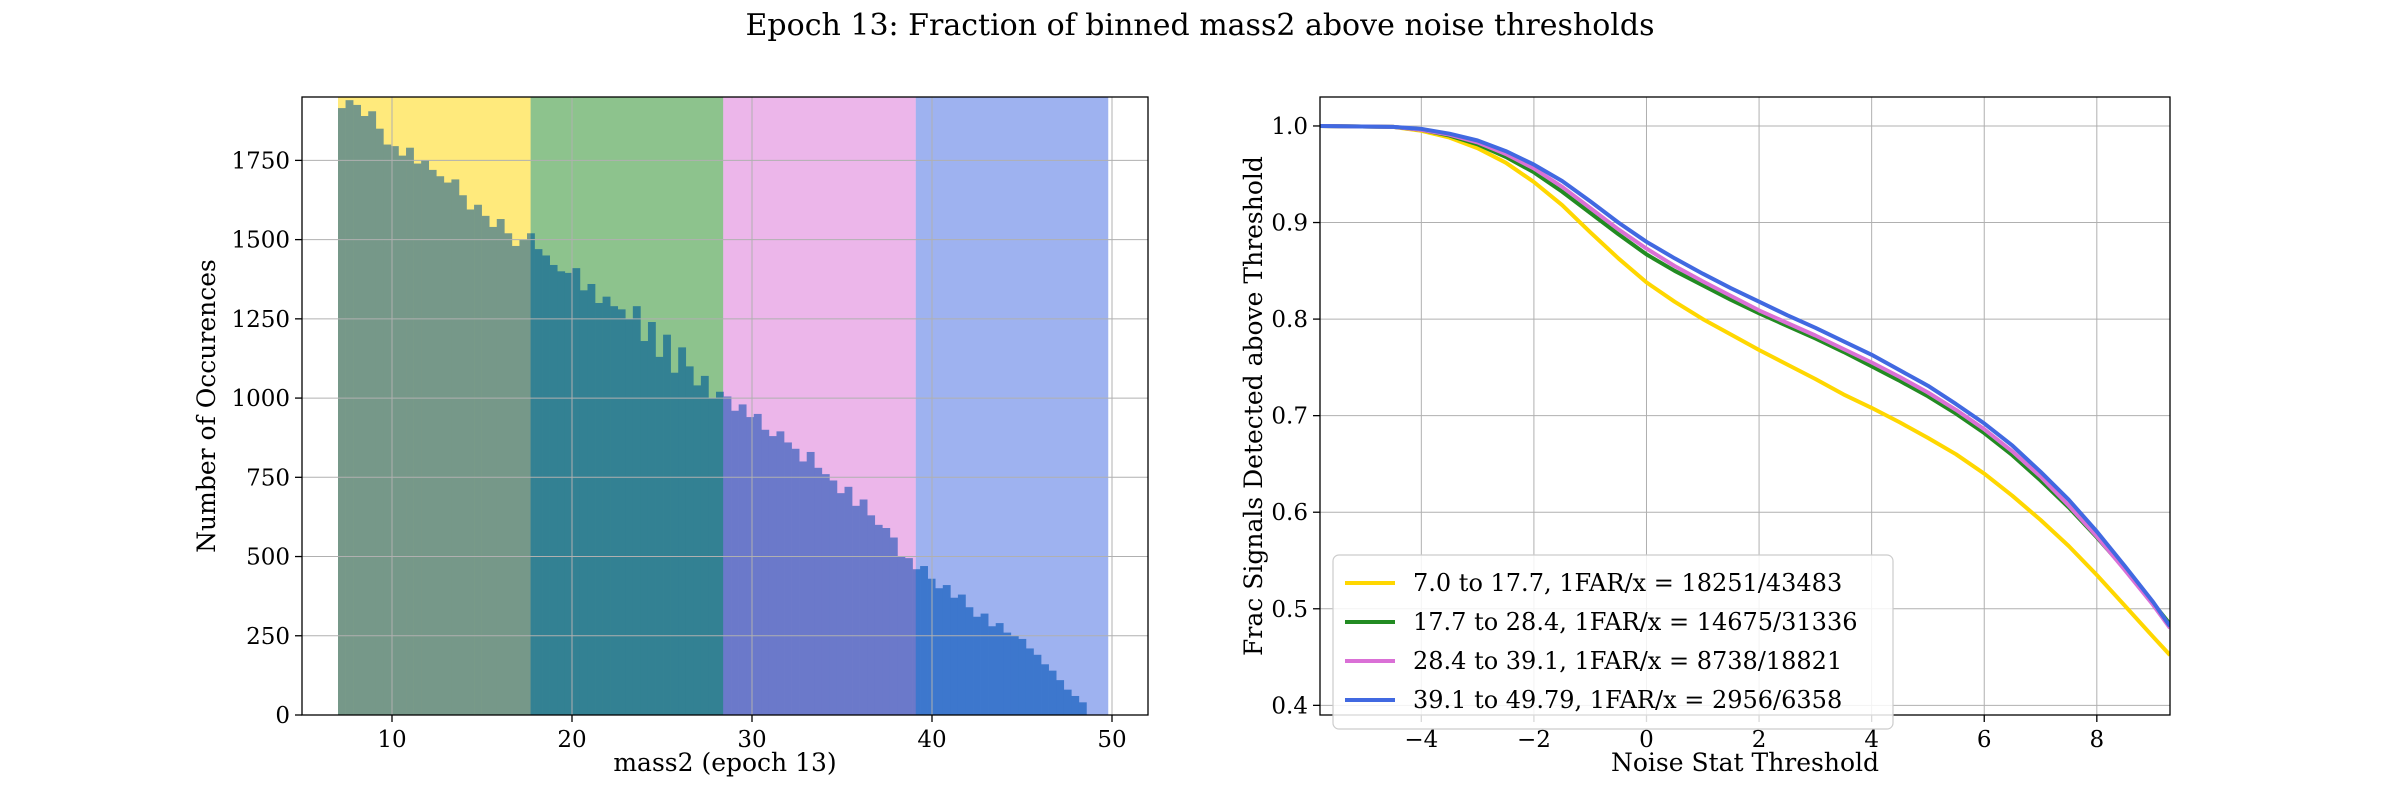 The image size is (2400, 800). I want to click on y-tick-label: 0.5, so click(1289, 610).